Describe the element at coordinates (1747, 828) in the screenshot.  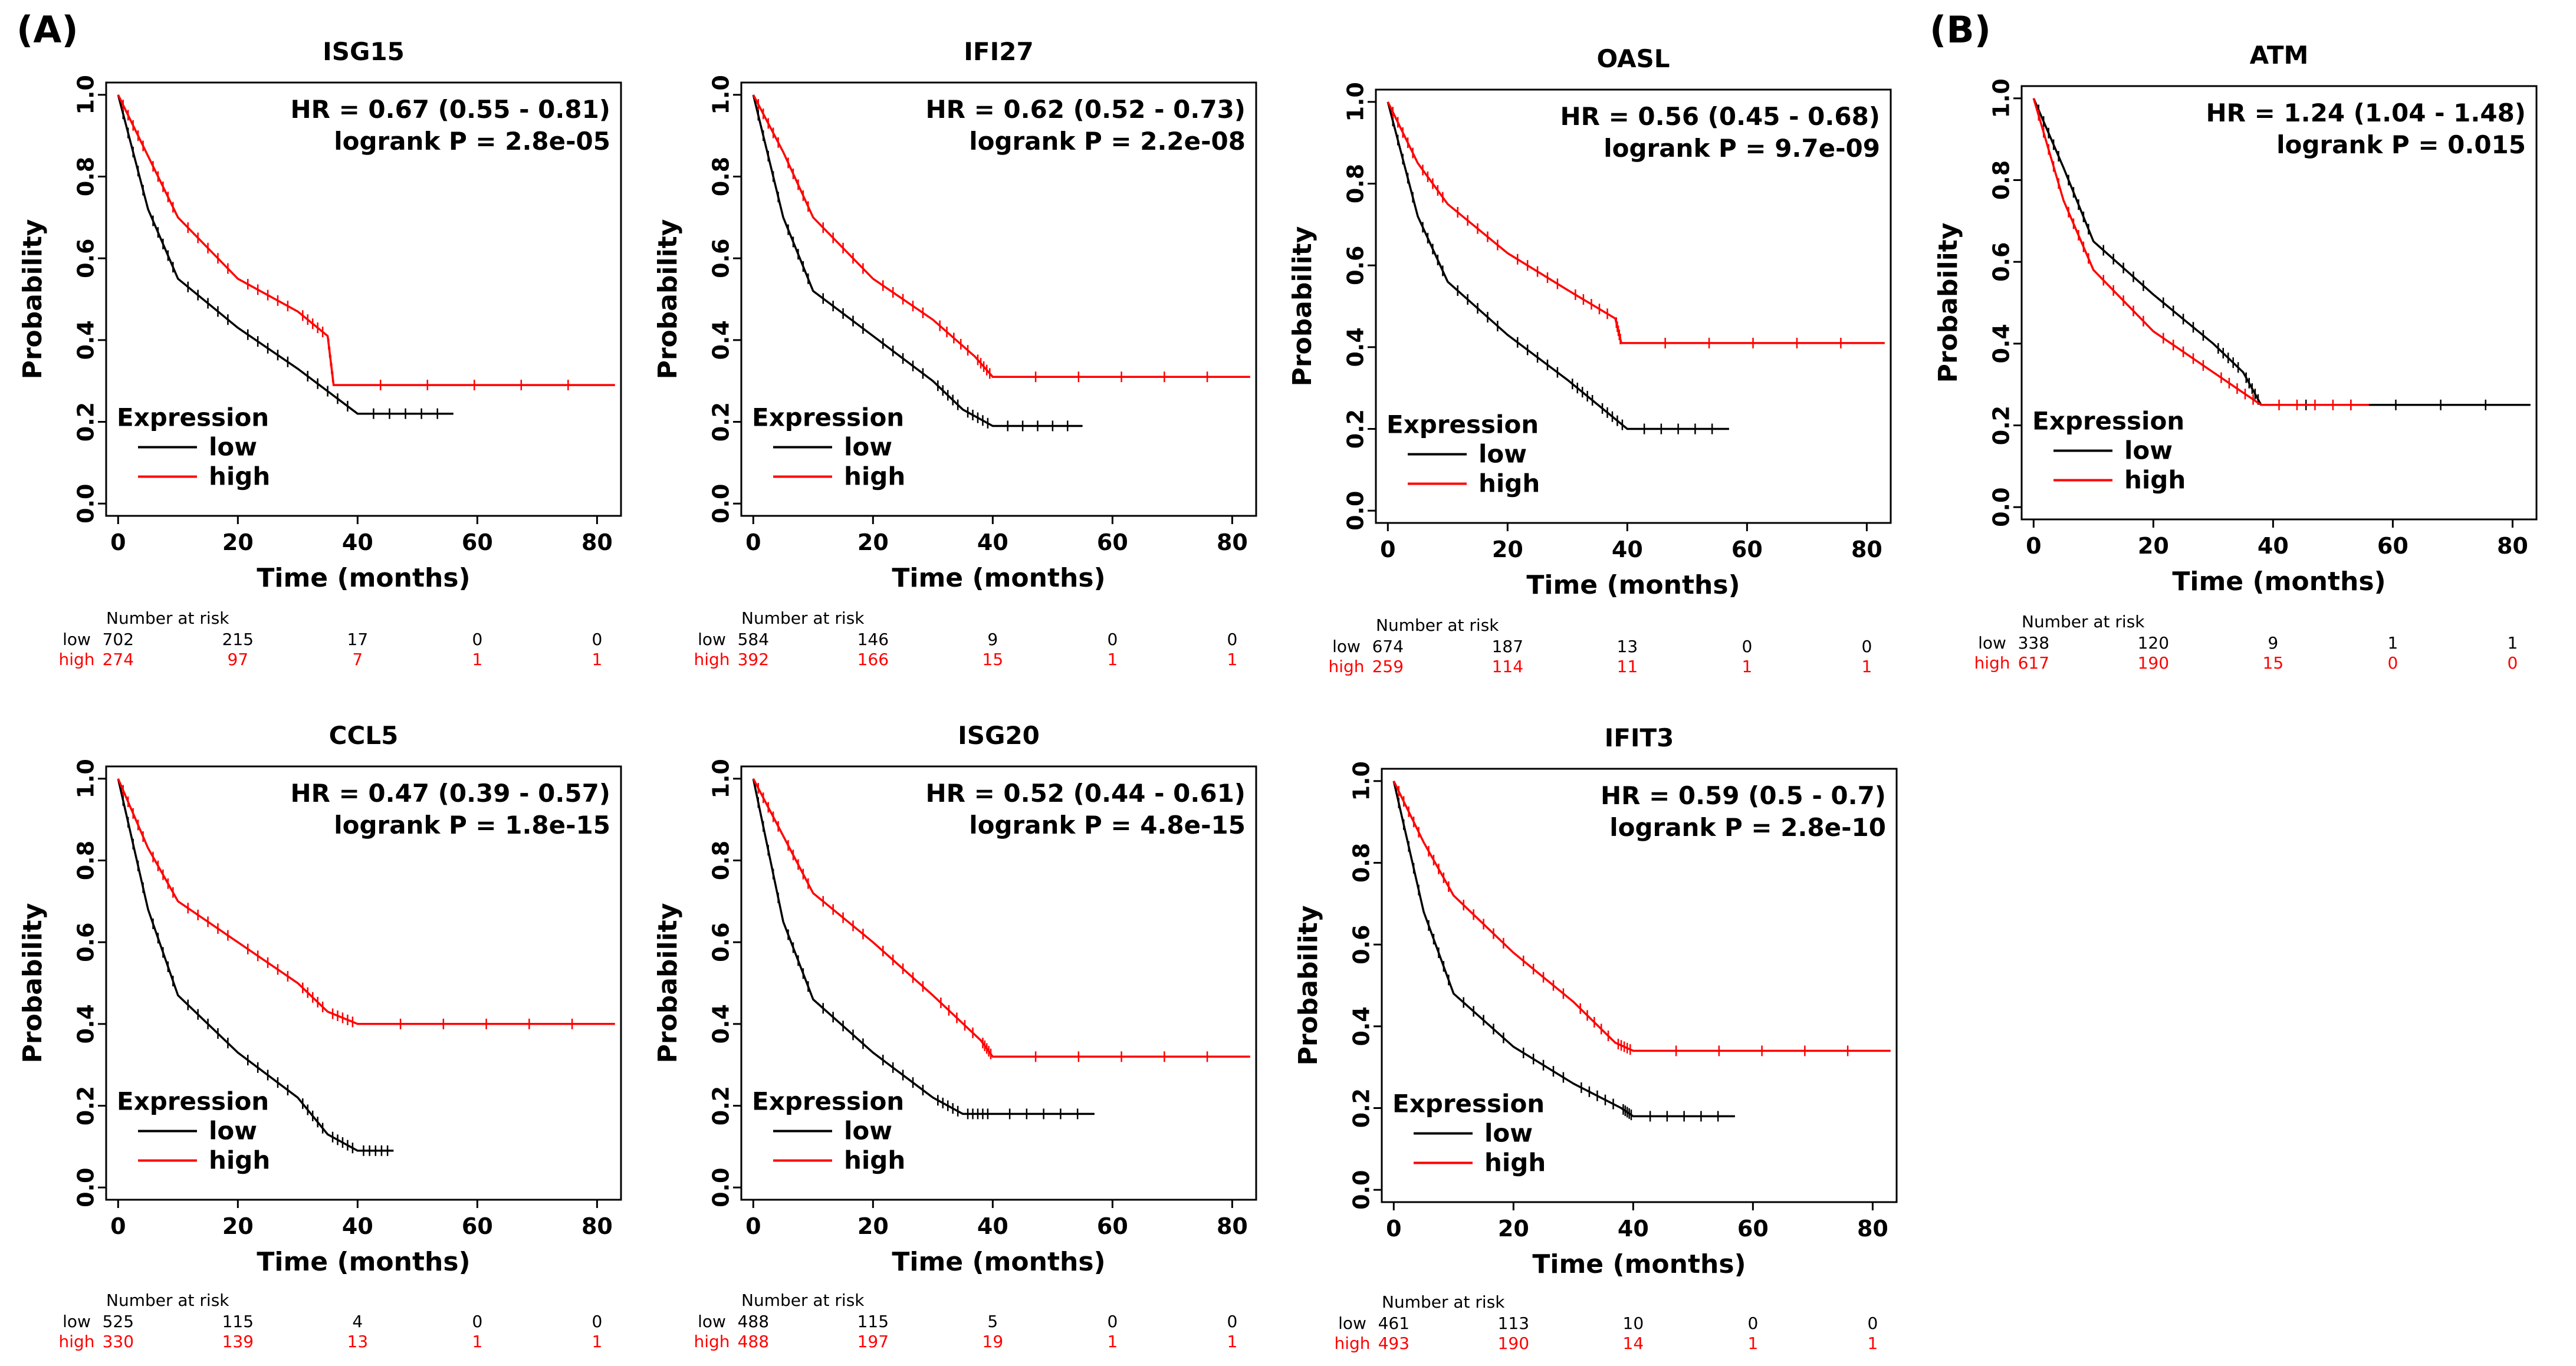
I see `logrank-annotation: logrank P = 2.8e-10` at that location.